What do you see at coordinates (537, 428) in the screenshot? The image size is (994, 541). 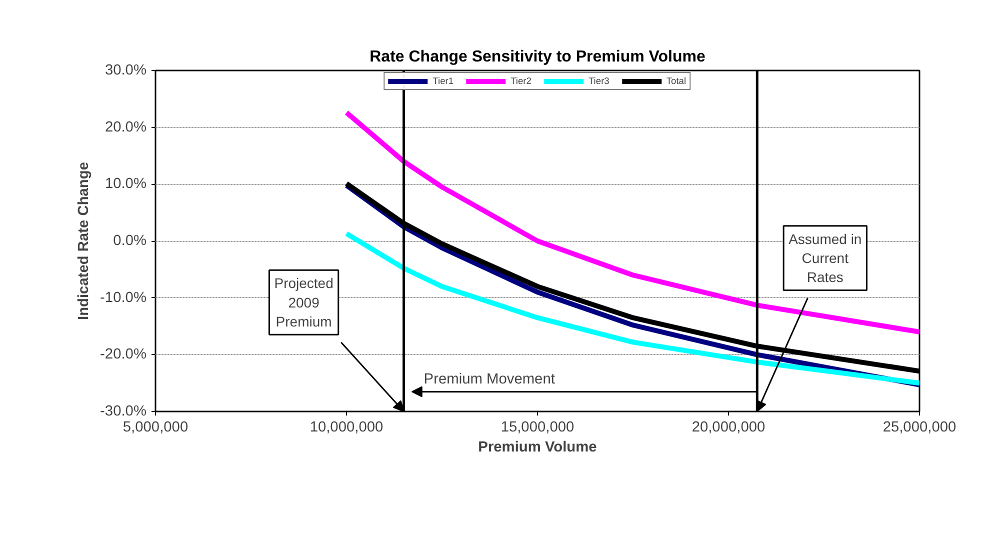 I see `x-tick-label: 15,000,000` at bounding box center [537, 428].